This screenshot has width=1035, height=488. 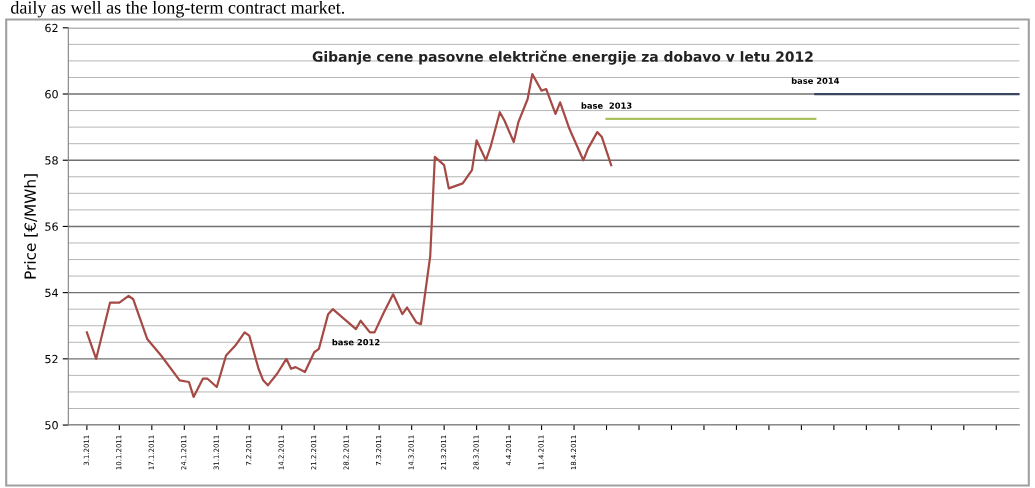 What do you see at coordinates (815, 80) in the screenshot?
I see `series-label: base 2014` at bounding box center [815, 80].